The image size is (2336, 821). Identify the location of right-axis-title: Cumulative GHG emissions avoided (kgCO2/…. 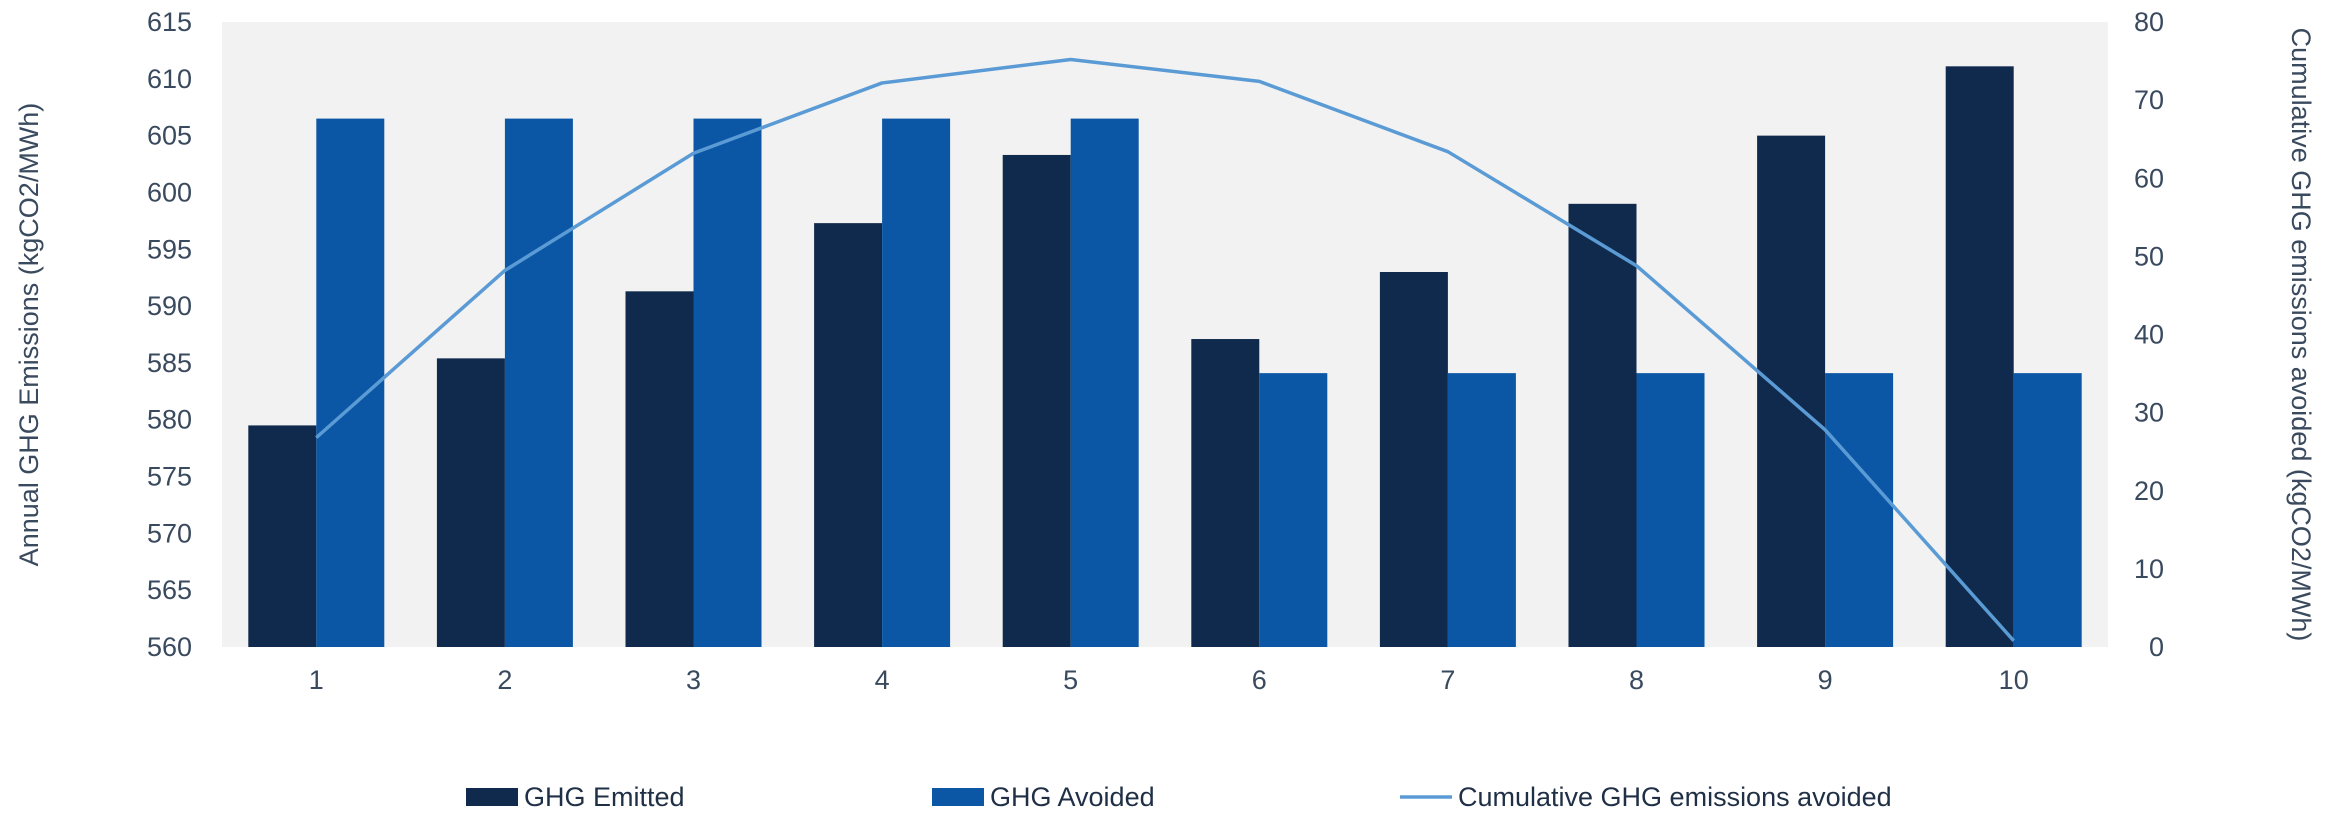
(2301, 335).